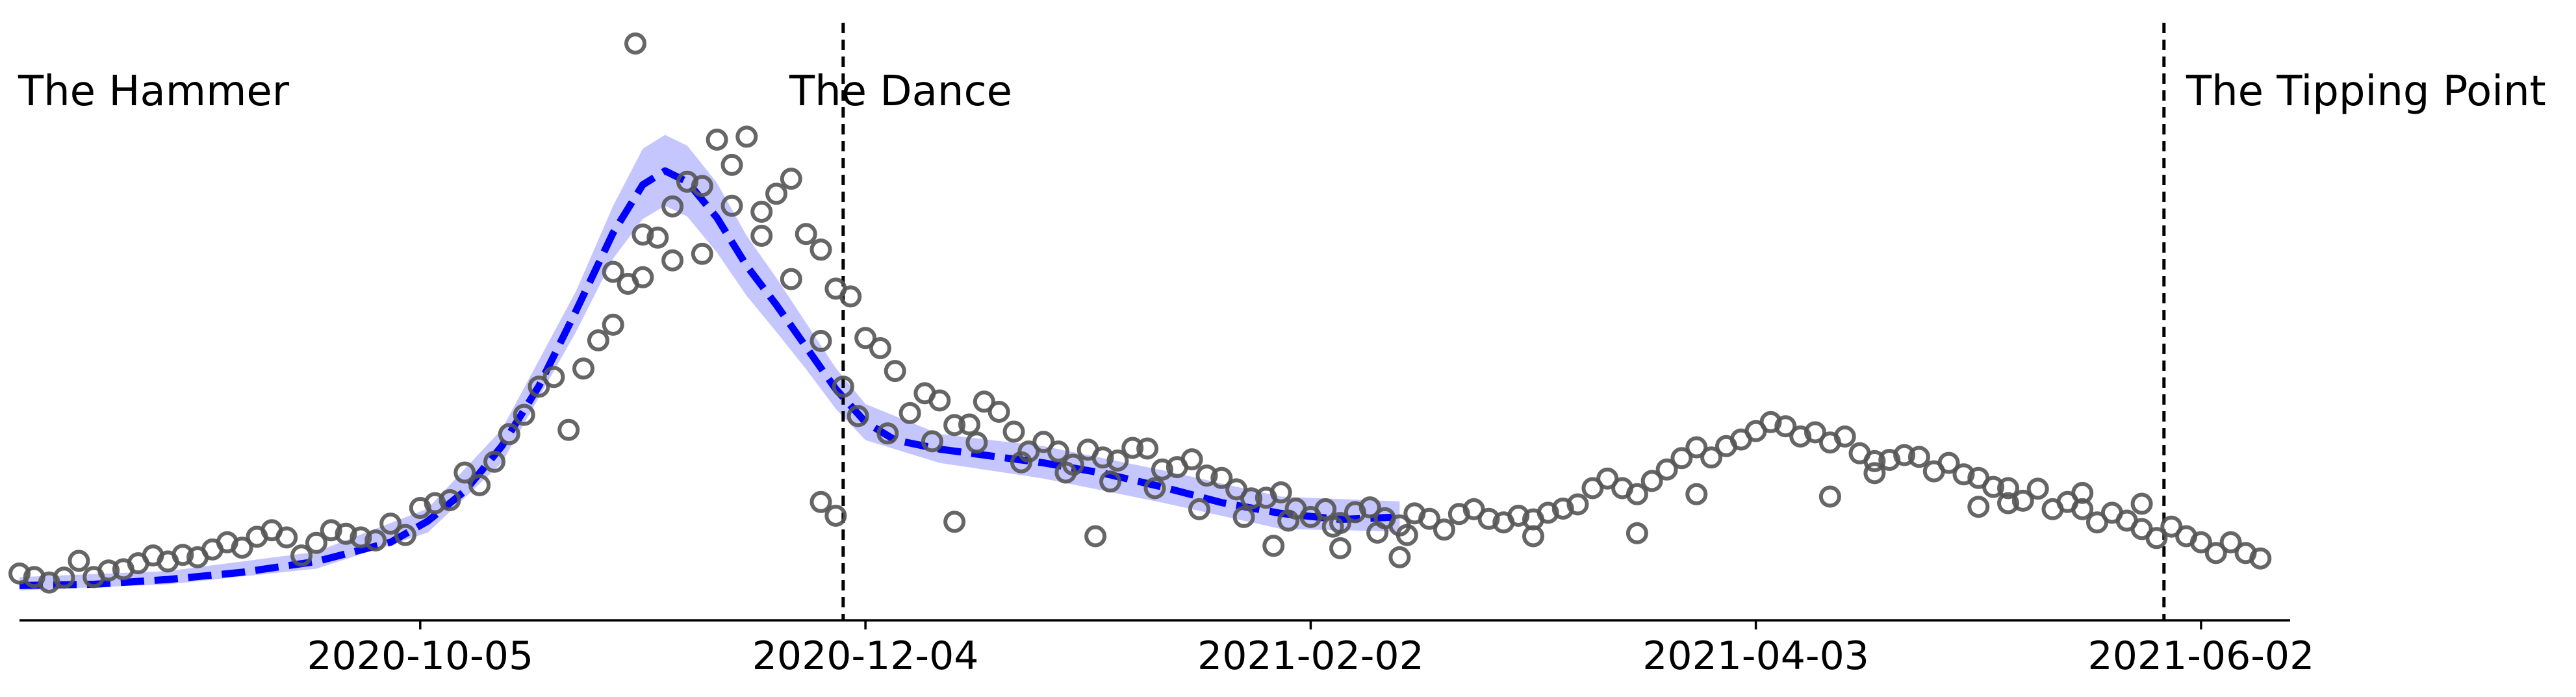 This screenshot has height=697, width=2576. What do you see at coordinates (1755, 656) in the screenshot?
I see `x-tick-label: 2021-04-03` at bounding box center [1755, 656].